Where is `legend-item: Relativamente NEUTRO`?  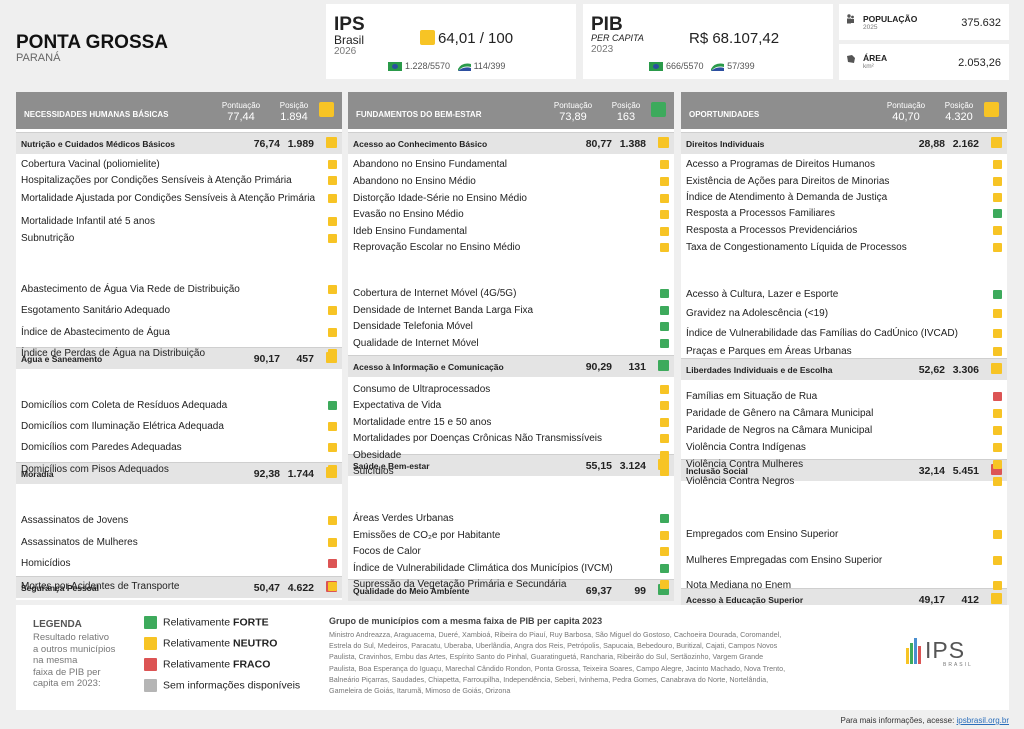
legend-item: Relativamente NEUTRO is located at coordinates (210, 643).